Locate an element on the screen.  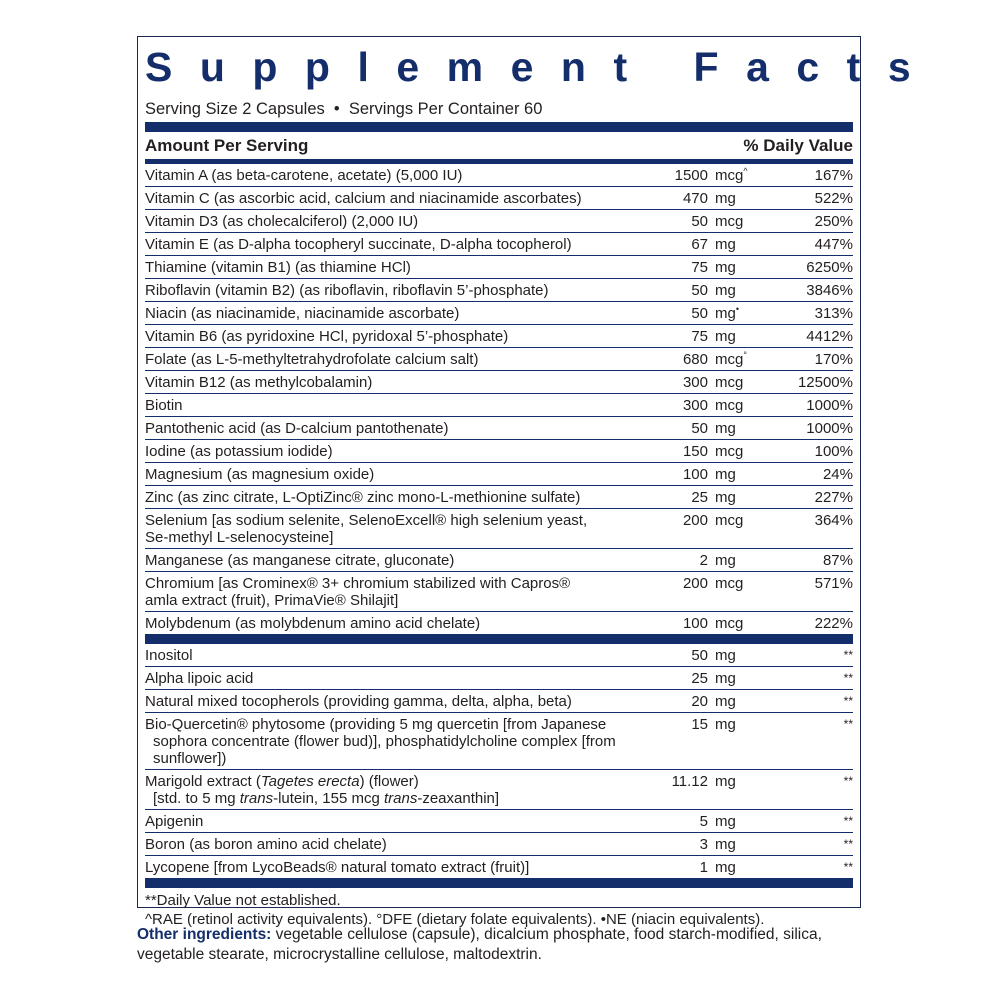
amount: 300 is located at coordinates (695, 405).